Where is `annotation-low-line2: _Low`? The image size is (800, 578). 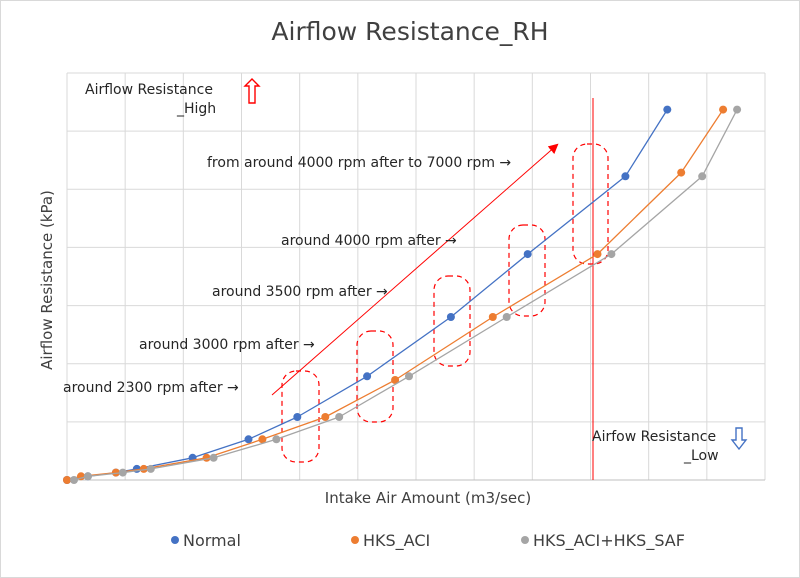
annotation-low-line2: _Low is located at coordinates (701, 456).